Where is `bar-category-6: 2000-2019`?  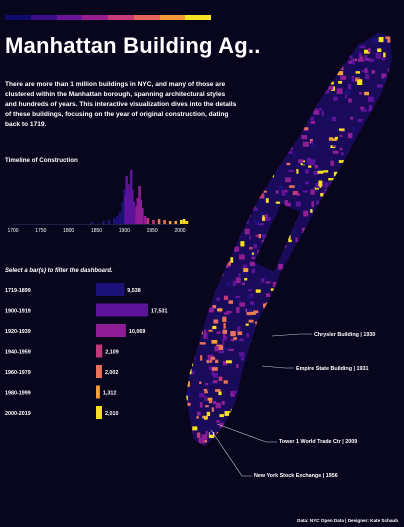
bar-category-6: 2000-2019 is located at coordinates (18, 414).